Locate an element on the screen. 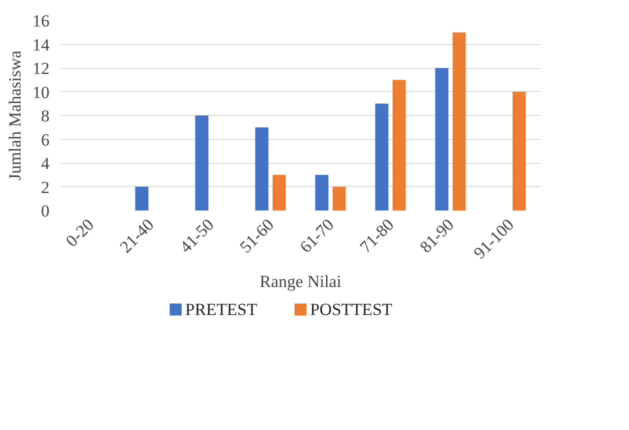 The height and width of the screenshot is (430, 629). y-tick-label: 6 is located at coordinates (45, 140).